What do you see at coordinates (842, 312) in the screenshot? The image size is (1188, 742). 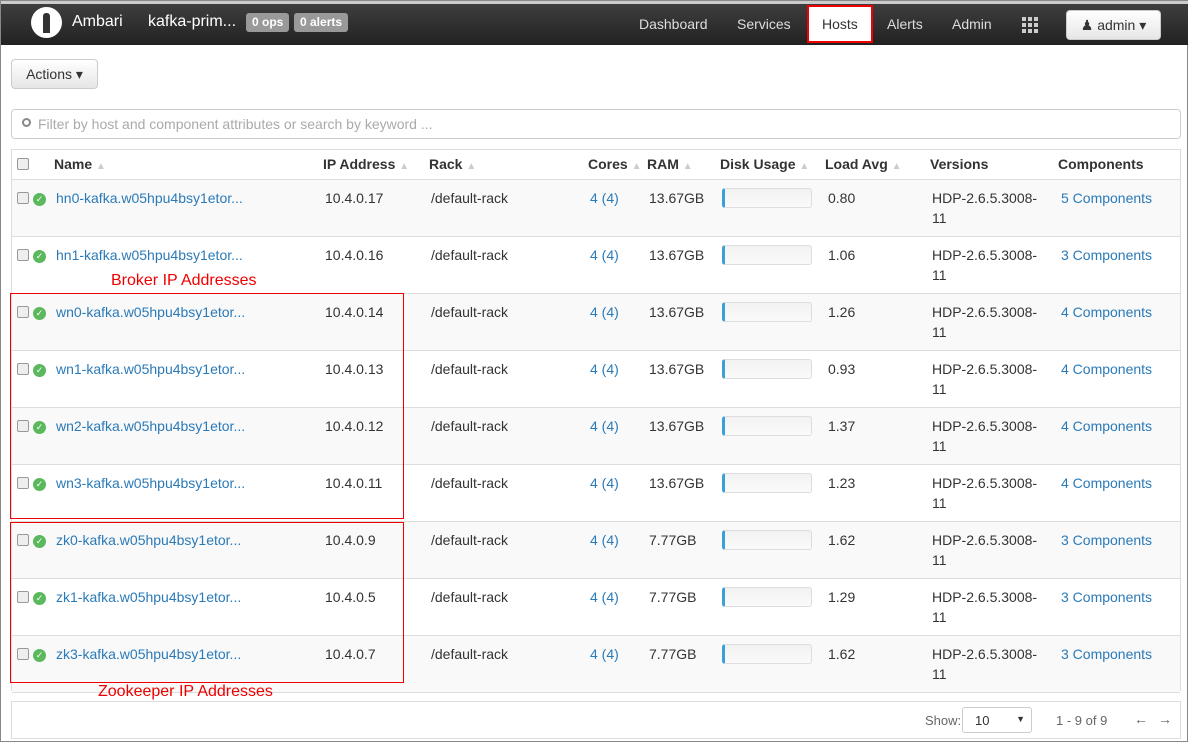 I see `load-avg: 1.26` at bounding box center [842, 312].